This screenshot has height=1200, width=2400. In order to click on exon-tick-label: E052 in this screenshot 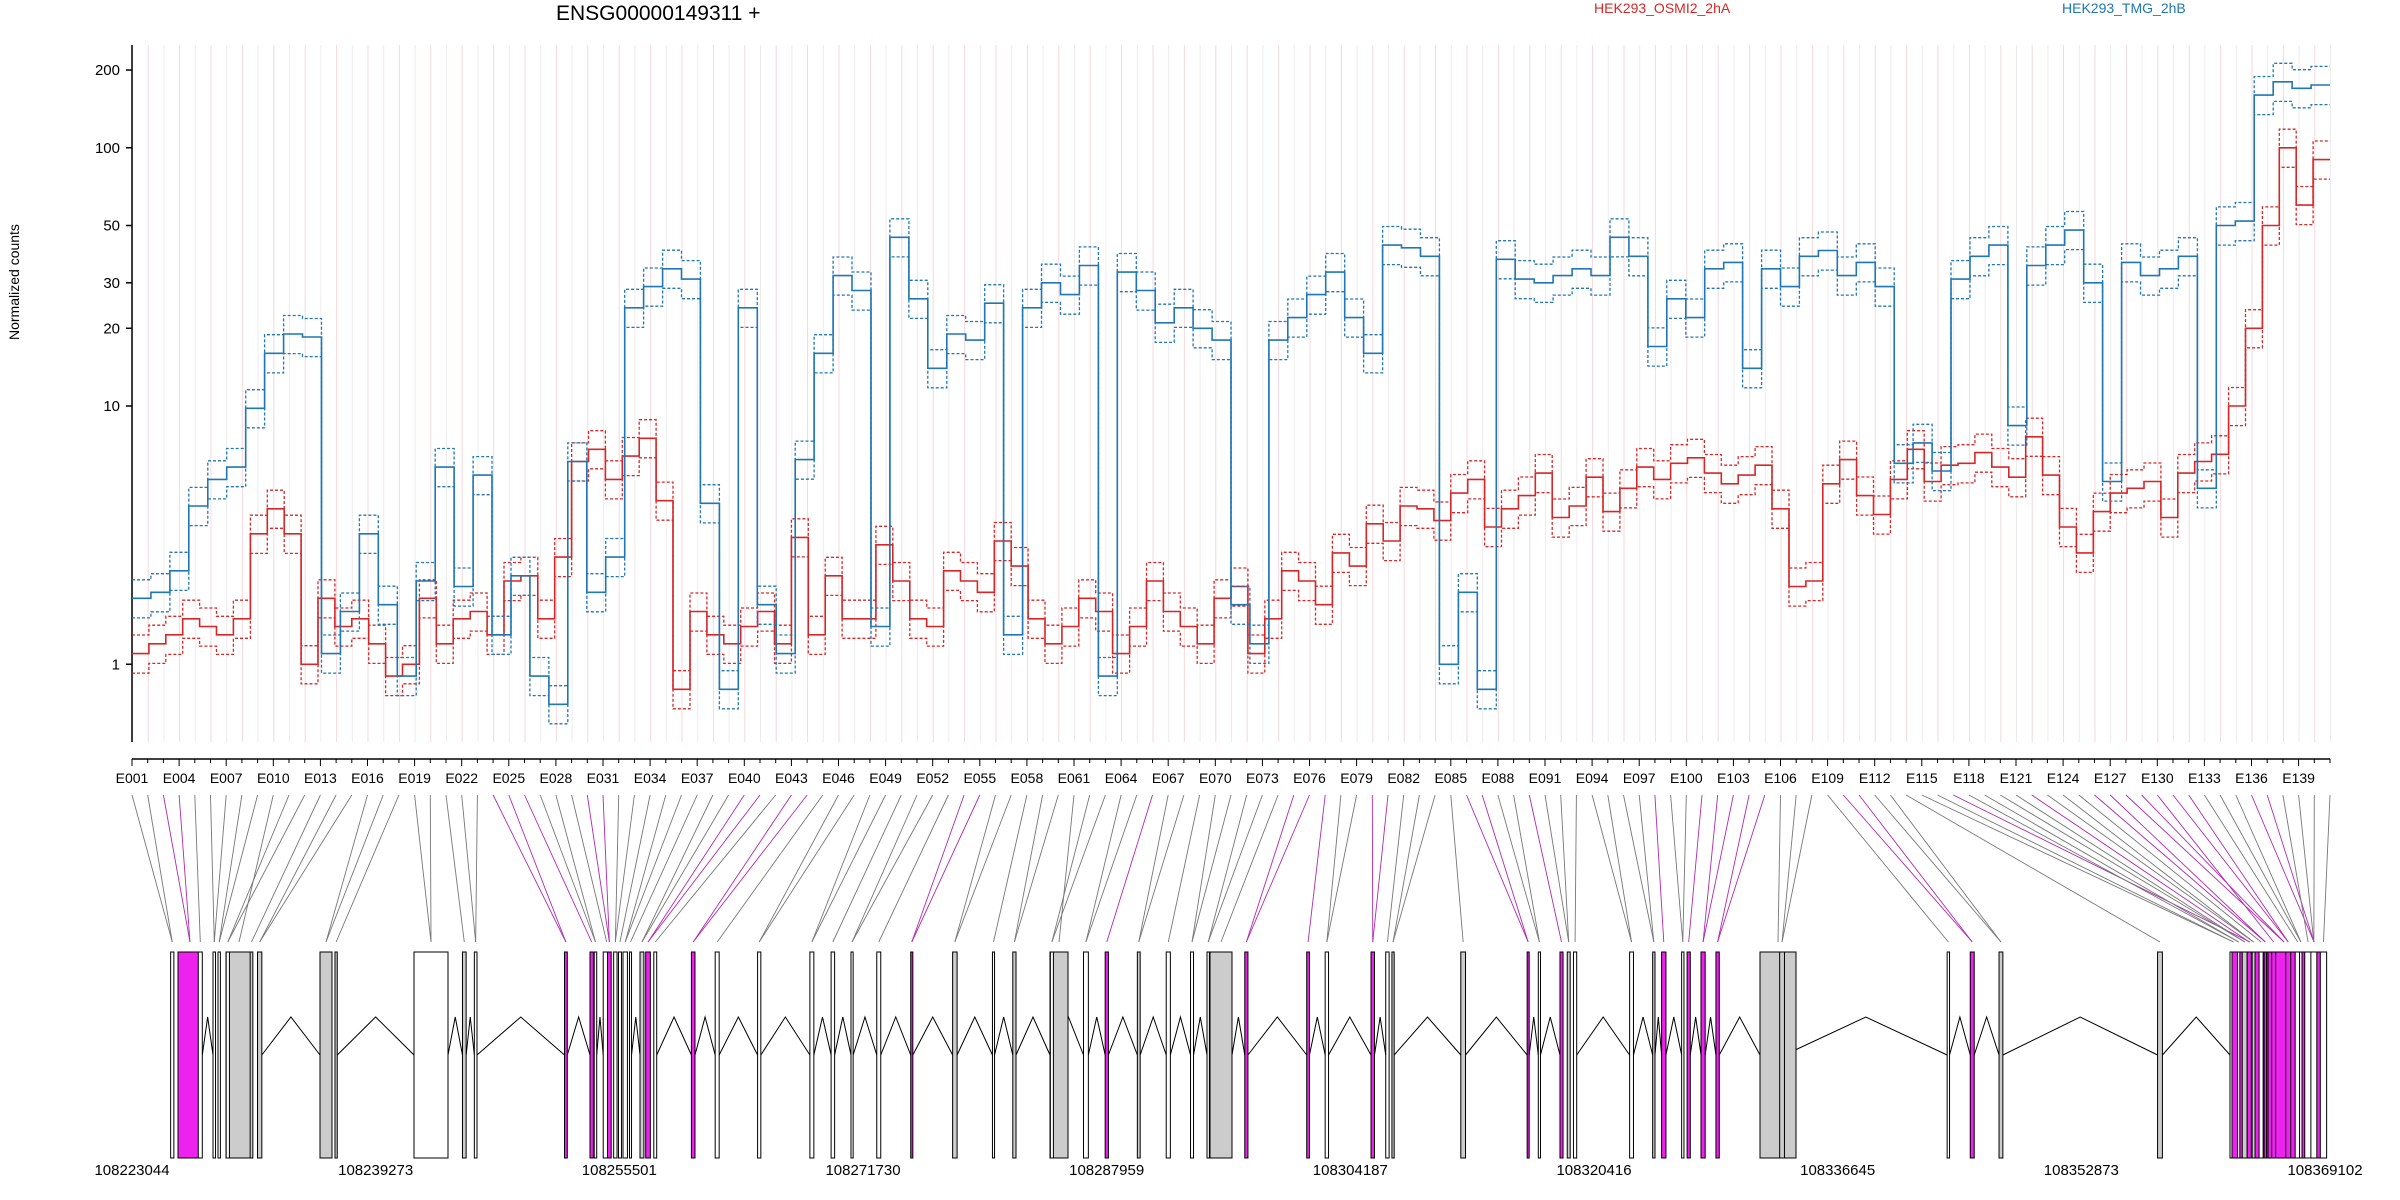, I will do `click(932, 778)`.